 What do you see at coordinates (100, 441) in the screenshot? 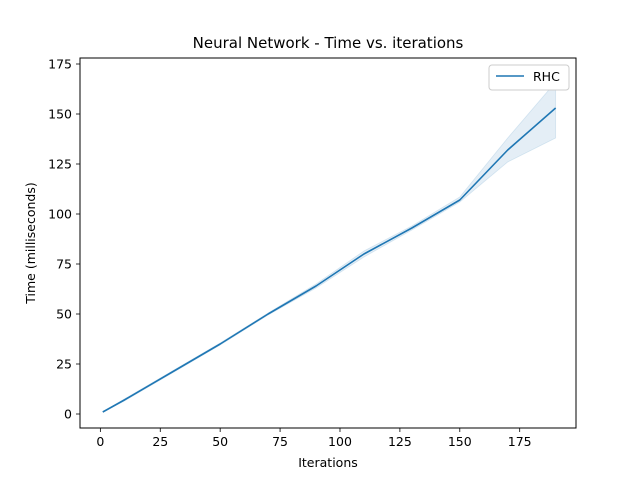
I see `x-tick-label: 0` at bounding box center [100, 441].